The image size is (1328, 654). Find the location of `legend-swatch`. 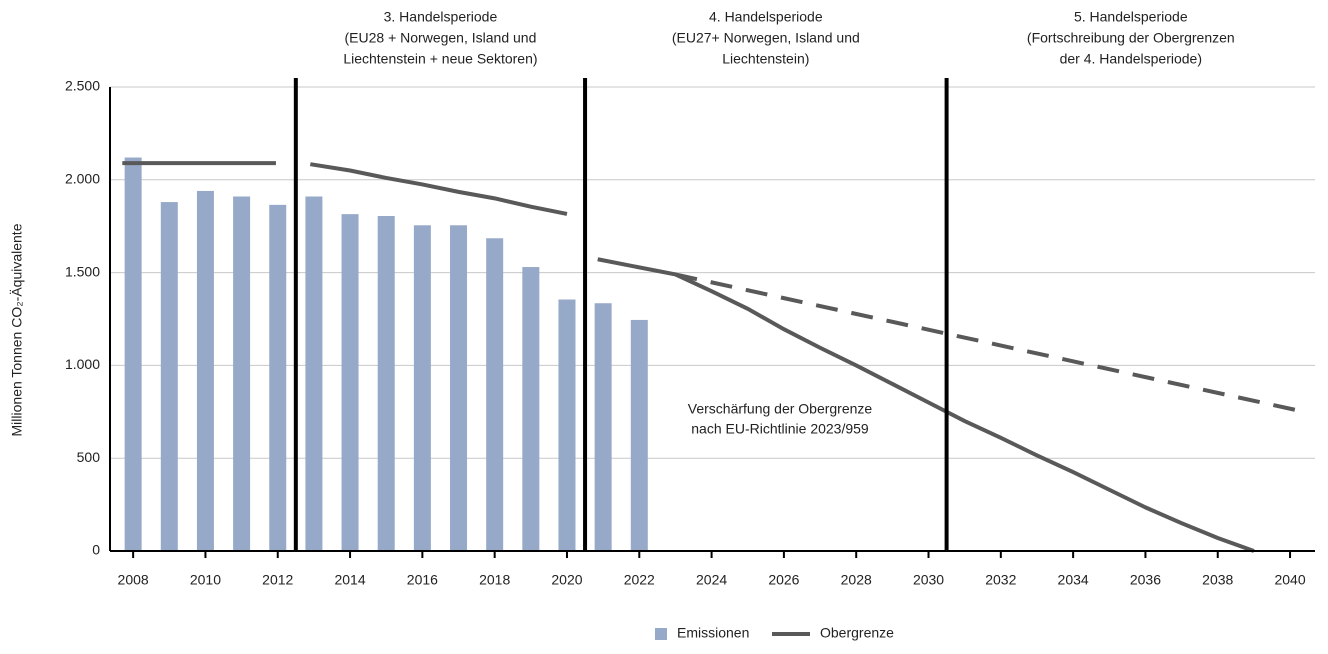

legend-swatch is located at coordinates (661, 634).